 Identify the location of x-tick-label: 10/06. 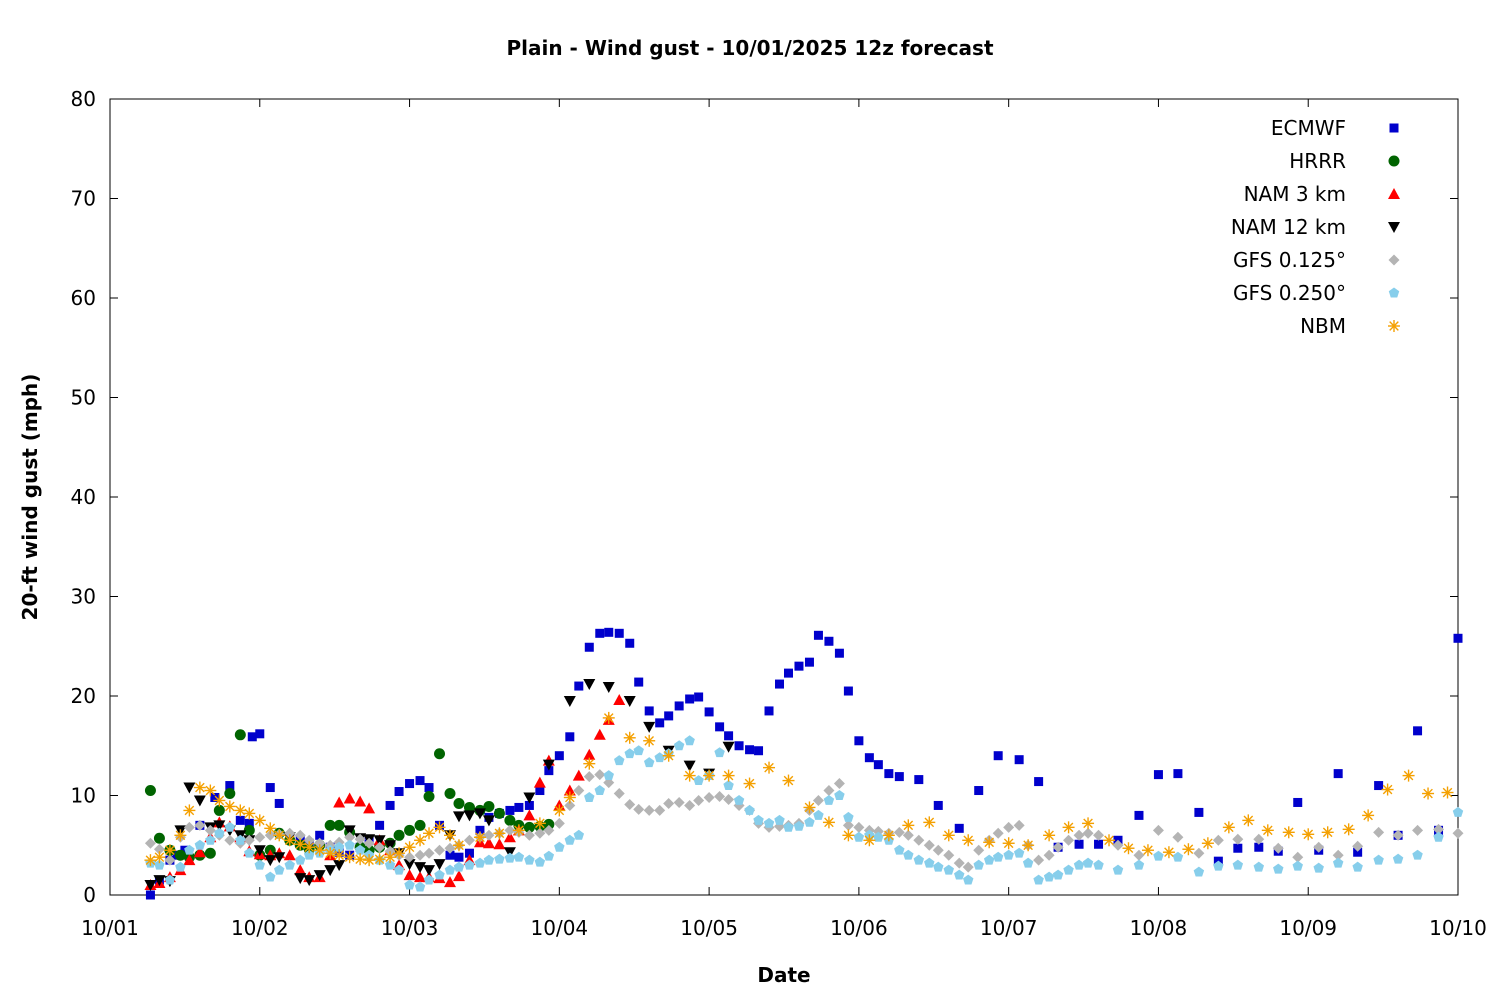
(859, 928).